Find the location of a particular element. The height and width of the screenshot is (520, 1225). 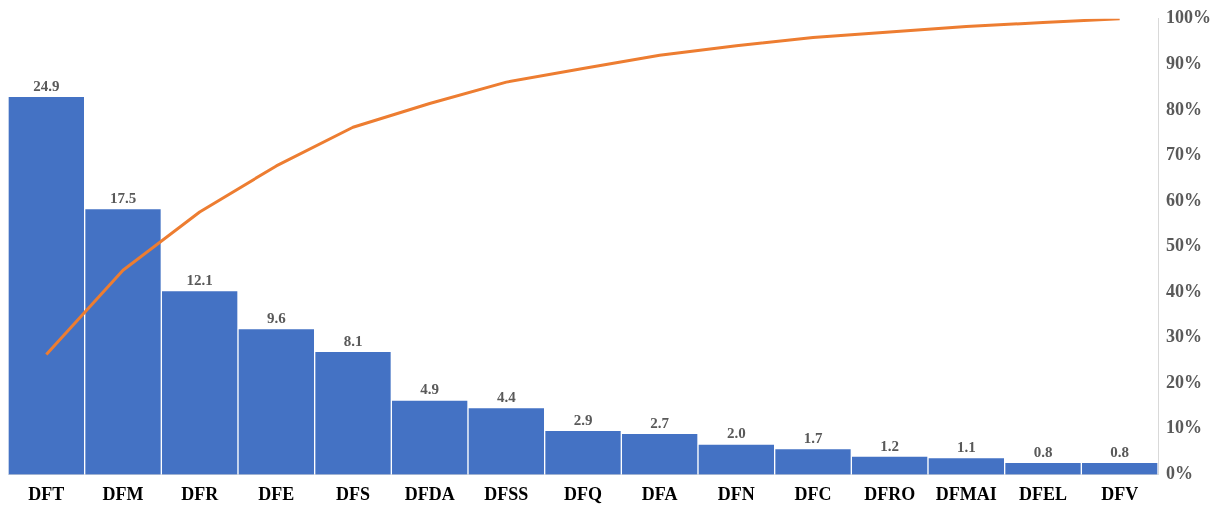

data-label: 1.1 is located at coordinates (966, 447).